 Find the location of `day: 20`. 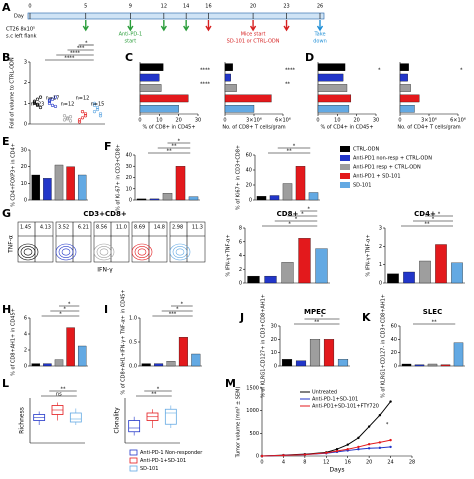

day: 20 is located at coordinates (253, 7).